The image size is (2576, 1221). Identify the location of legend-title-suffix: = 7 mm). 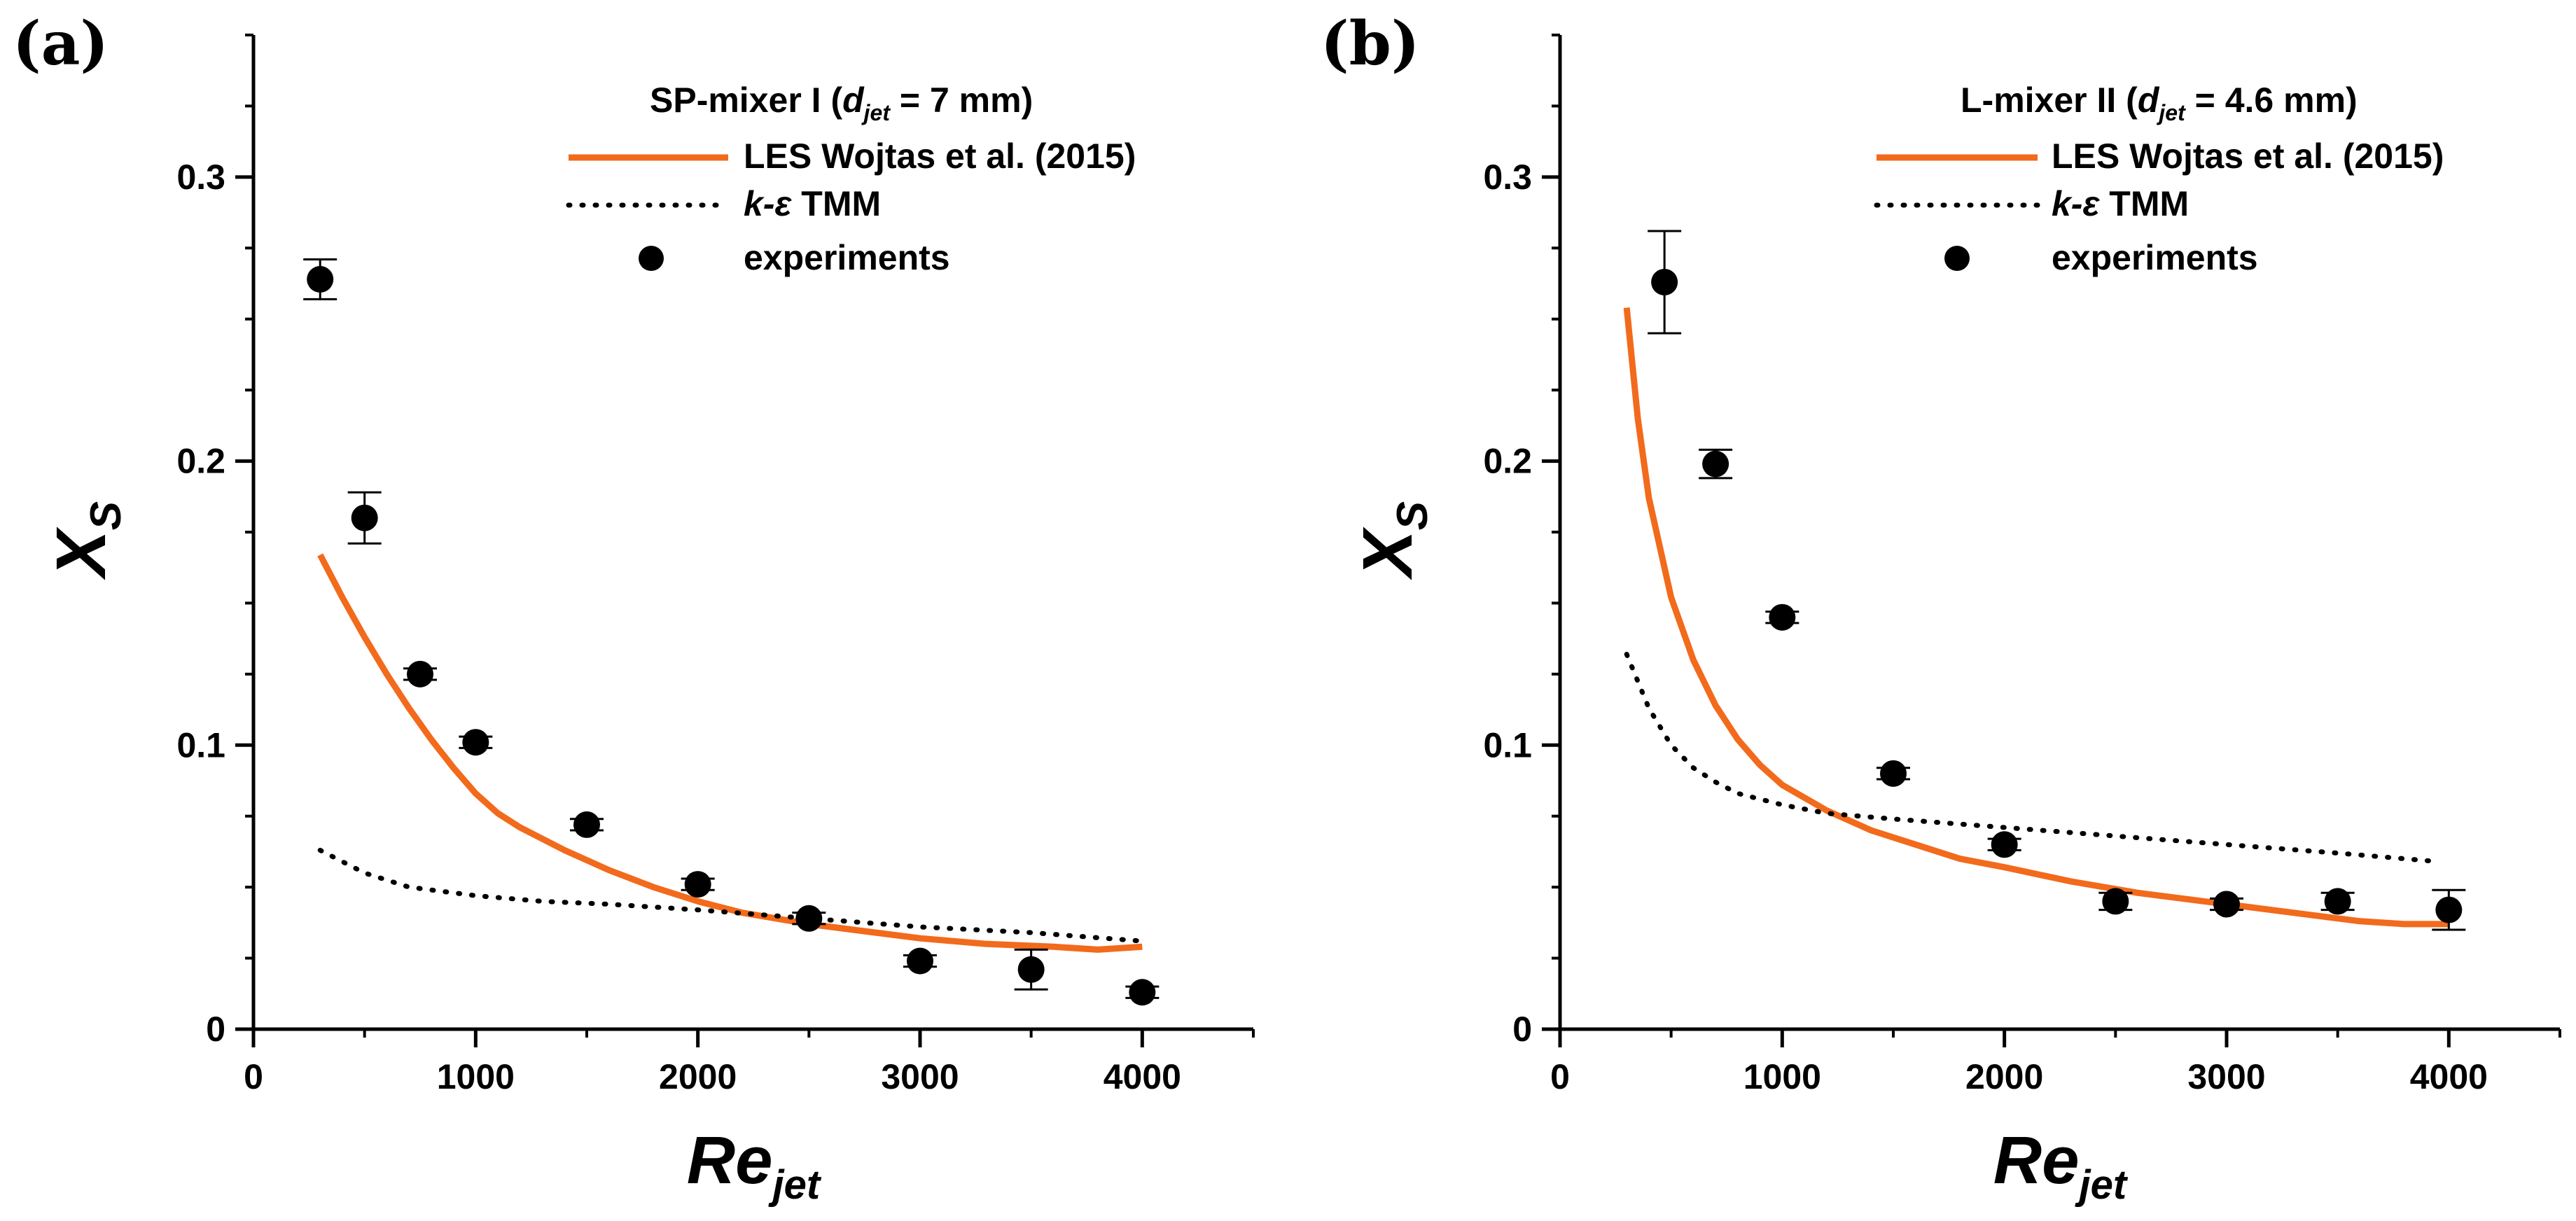
(961, 100).